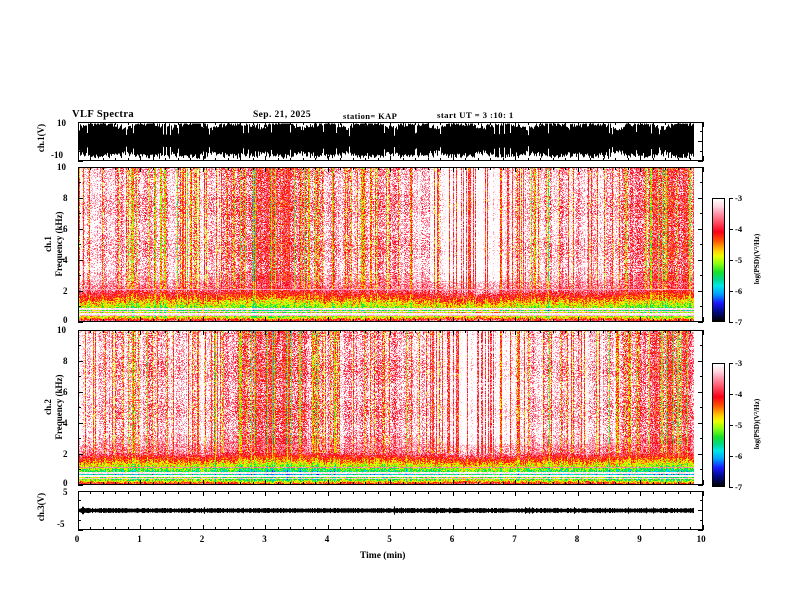 The image size is (792, 612). What do you see at coordinates (390, 510) in the screenshot?
I see `ch3-waveform-canvas` at bounding box center [390, 510].